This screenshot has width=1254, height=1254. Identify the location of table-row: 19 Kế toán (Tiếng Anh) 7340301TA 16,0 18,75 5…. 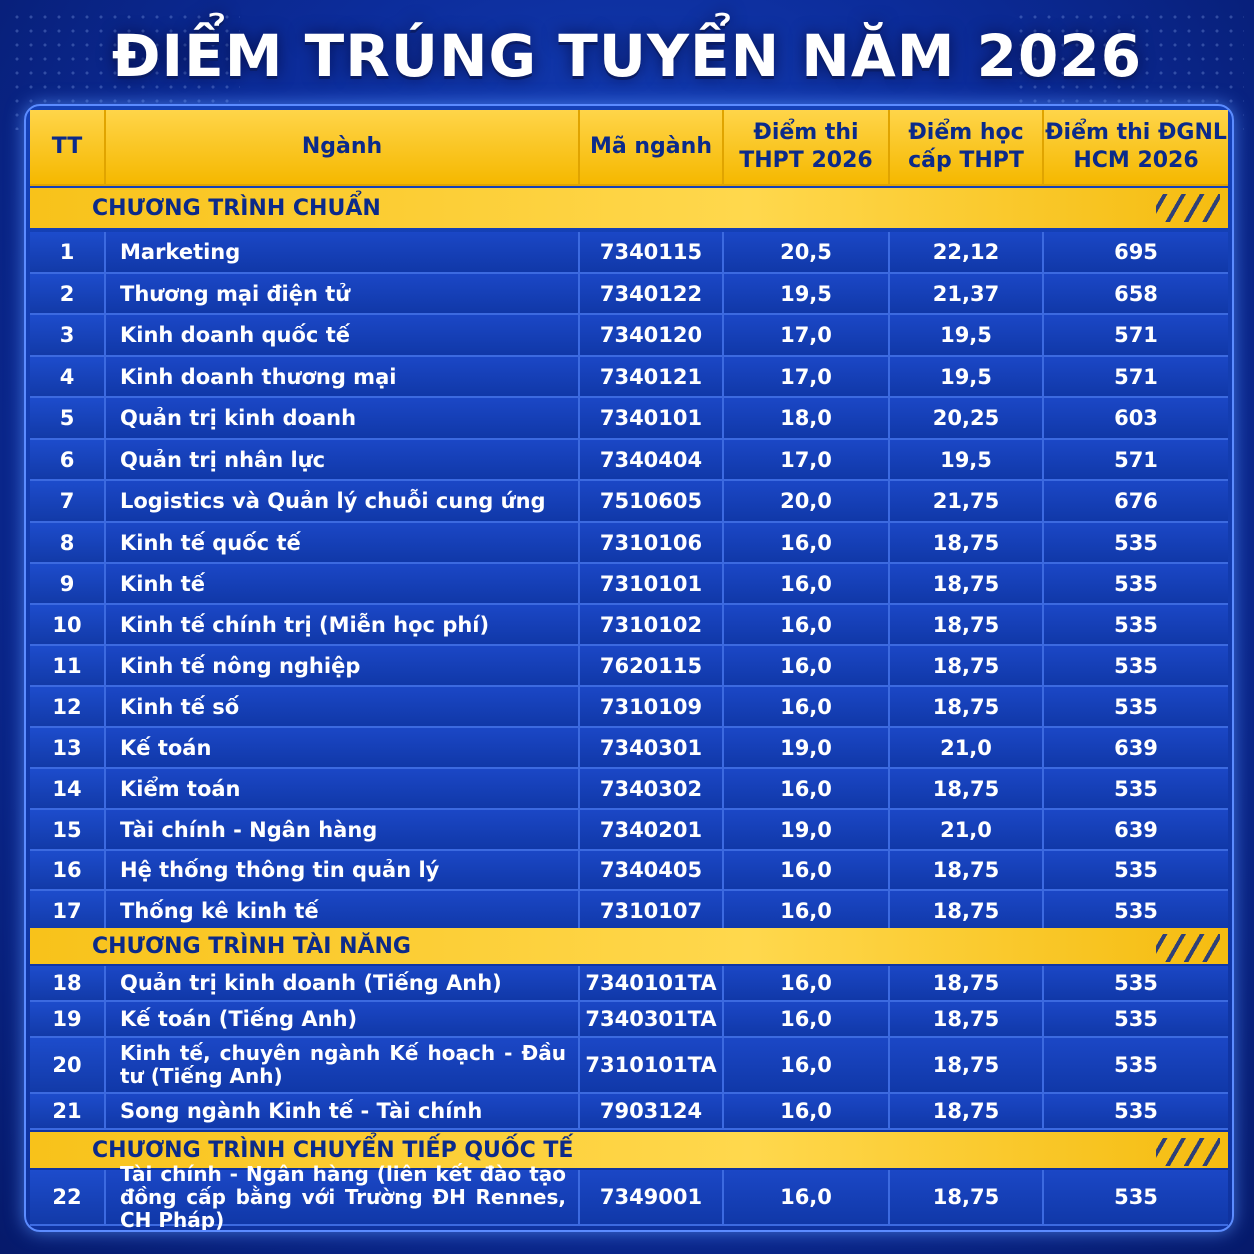
(629, 1020).